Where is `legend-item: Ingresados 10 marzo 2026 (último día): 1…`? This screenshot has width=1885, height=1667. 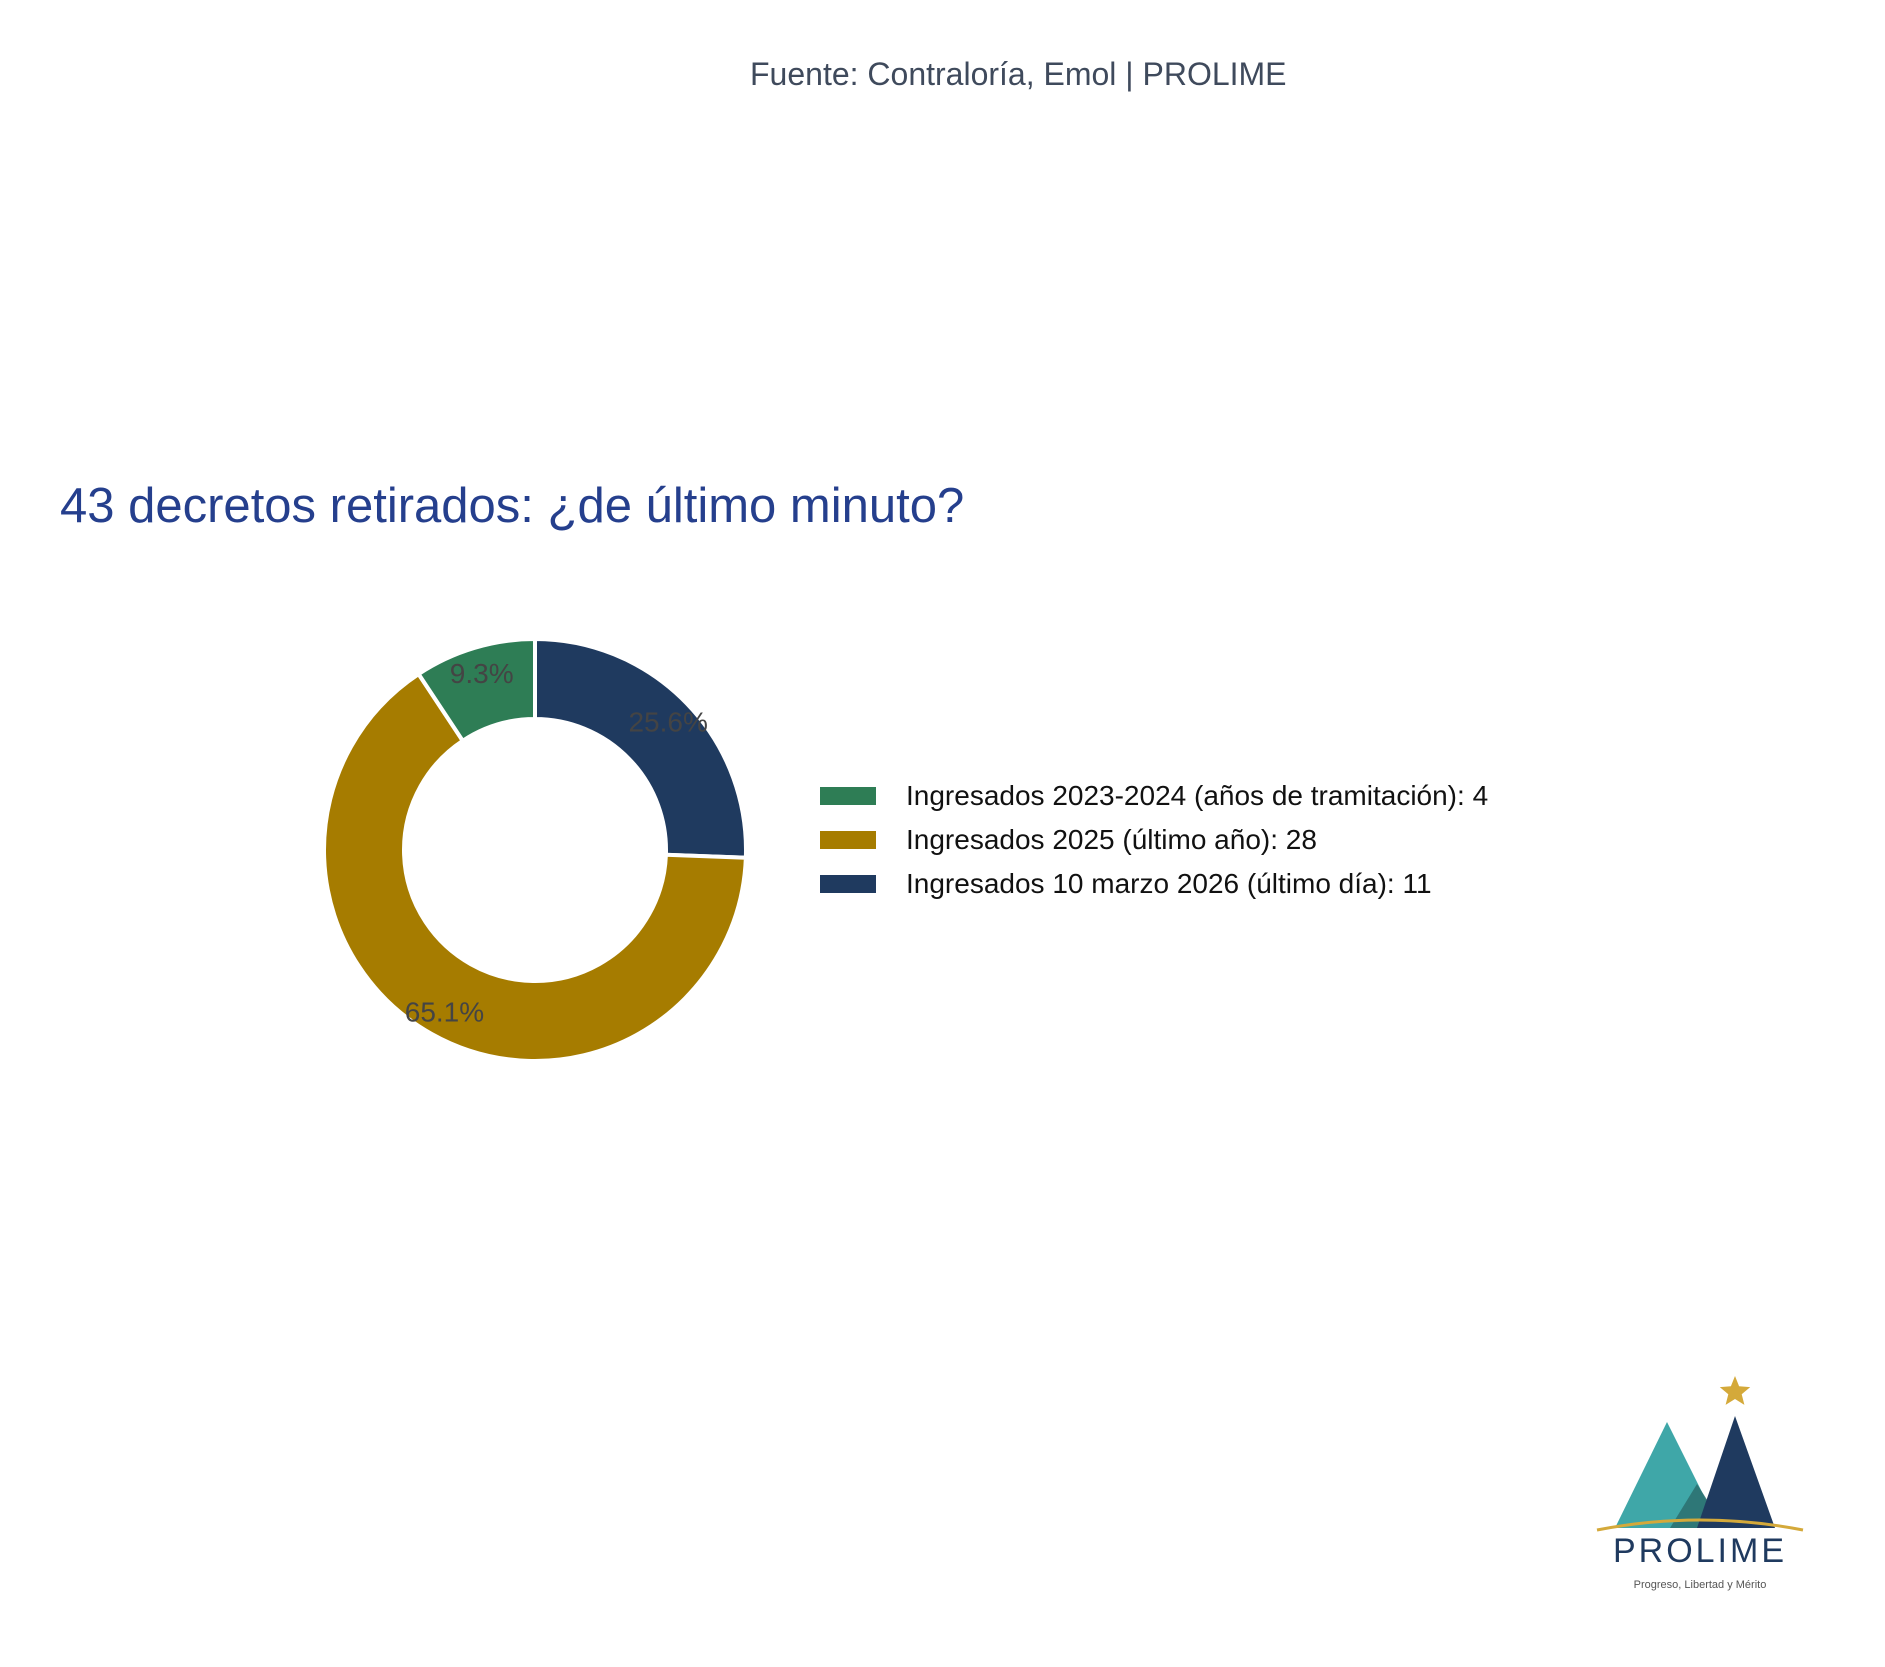
legend-item: Ingresados 10 marzo 2026 (último día): 1… is located at coordinates (1154, 884).